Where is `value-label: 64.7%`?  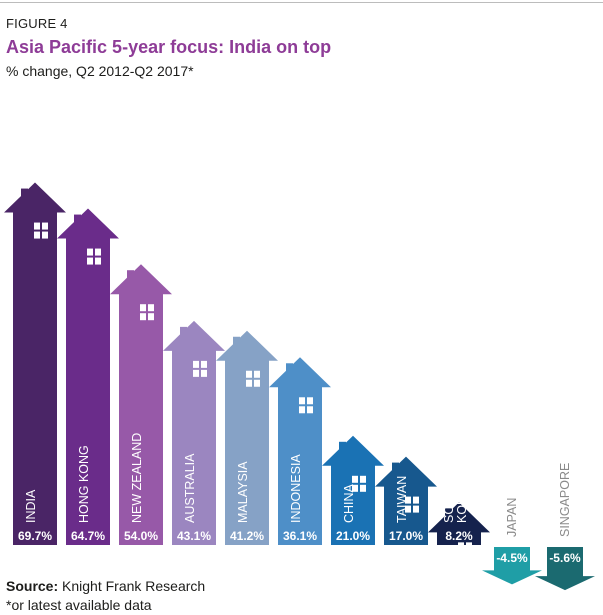 value-label: 64.7% is located at coordinates (88, 536).